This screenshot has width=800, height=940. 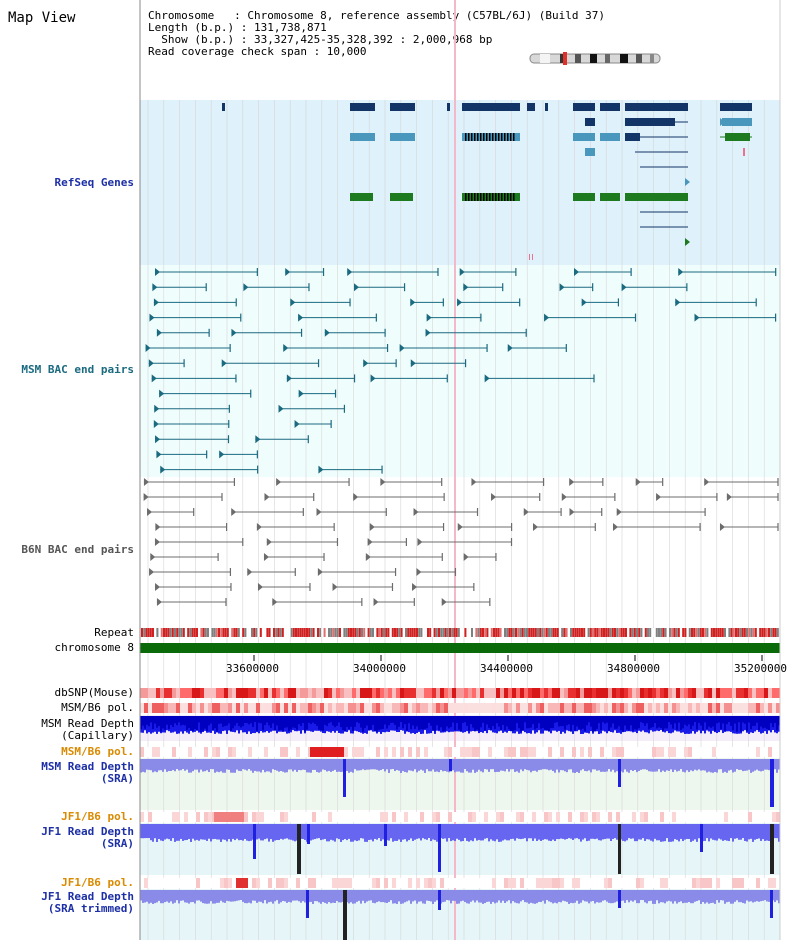 What do you see at coordinates (508, 658) in the screenshot?
I see `position-axis` at bounding box center [508, 658].